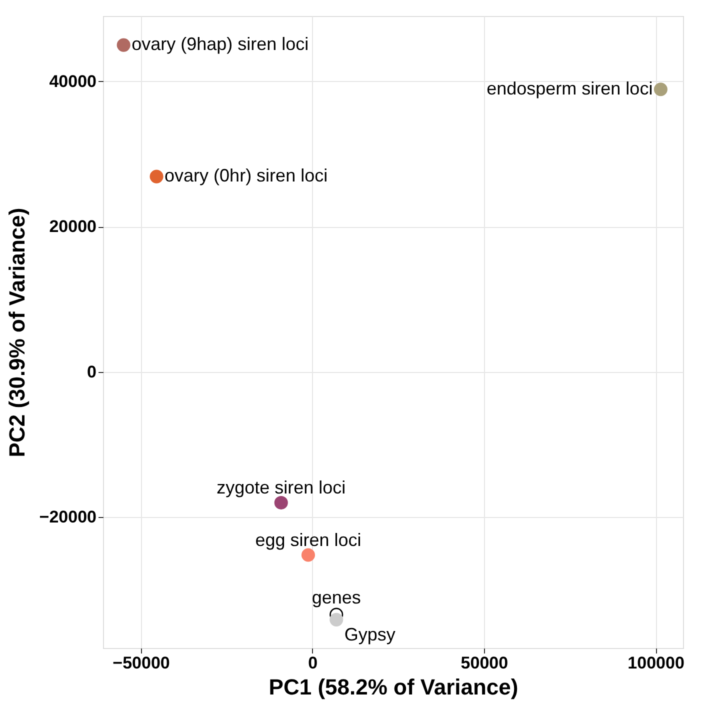 Image resolution: width=728 pixels, height=715 pixels. Describe the element at coordinates (72, 226) in the screenshot. I see `y-tick-label: 20000` at that location.